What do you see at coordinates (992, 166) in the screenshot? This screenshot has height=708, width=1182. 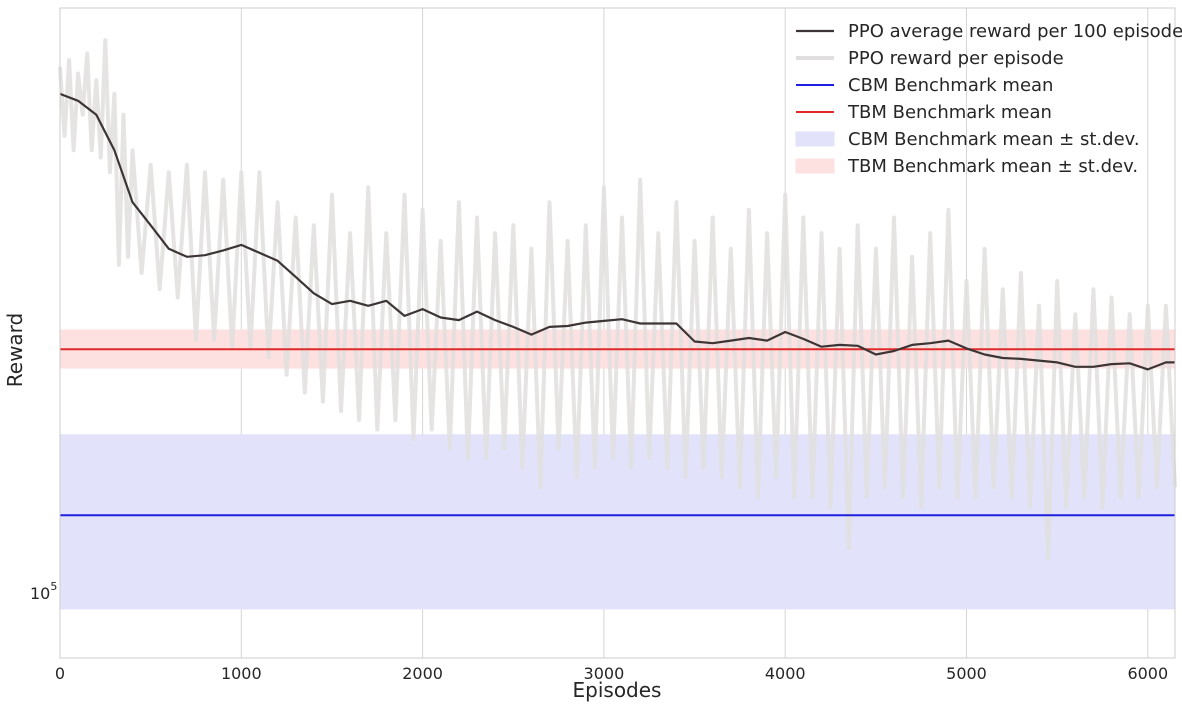 I see `legend-tbm-band-label: TBM Benchmark mean ± st.dev.` at bounding box center [992, 166].